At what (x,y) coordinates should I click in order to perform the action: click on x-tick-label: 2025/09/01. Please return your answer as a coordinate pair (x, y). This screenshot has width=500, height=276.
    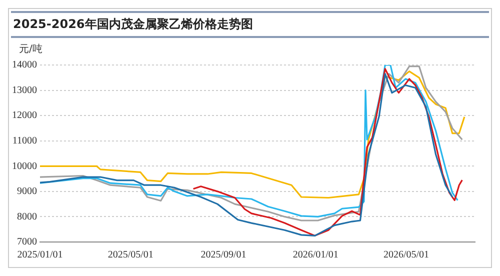
    Looking at the image, I should click on (223, 255).